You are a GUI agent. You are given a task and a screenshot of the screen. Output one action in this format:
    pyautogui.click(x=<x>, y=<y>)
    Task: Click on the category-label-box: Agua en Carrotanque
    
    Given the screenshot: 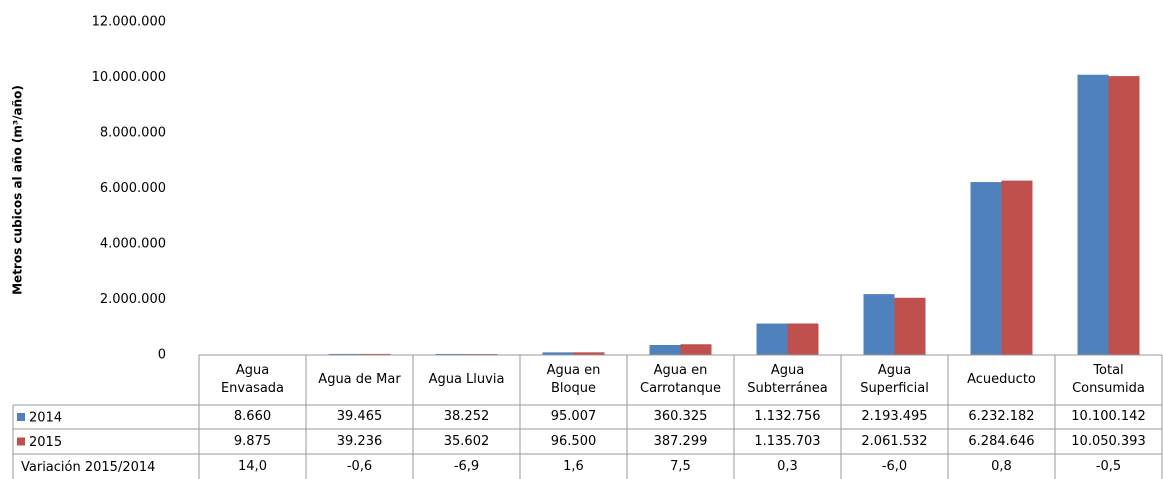 What is the action you would take?
    pyautogui.click(x=680, y=379)
    